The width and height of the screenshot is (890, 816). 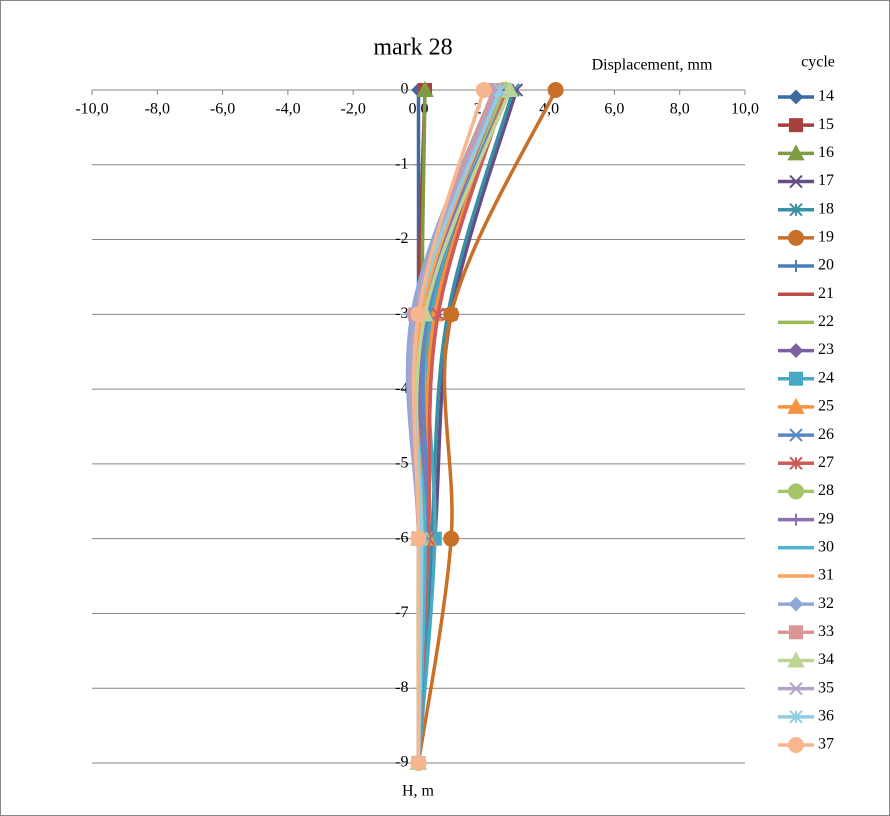 What do you see at coordinates (401, 163) in the screenshot?
I see `y-tick-label: -1` at bounding box center [401, 163].